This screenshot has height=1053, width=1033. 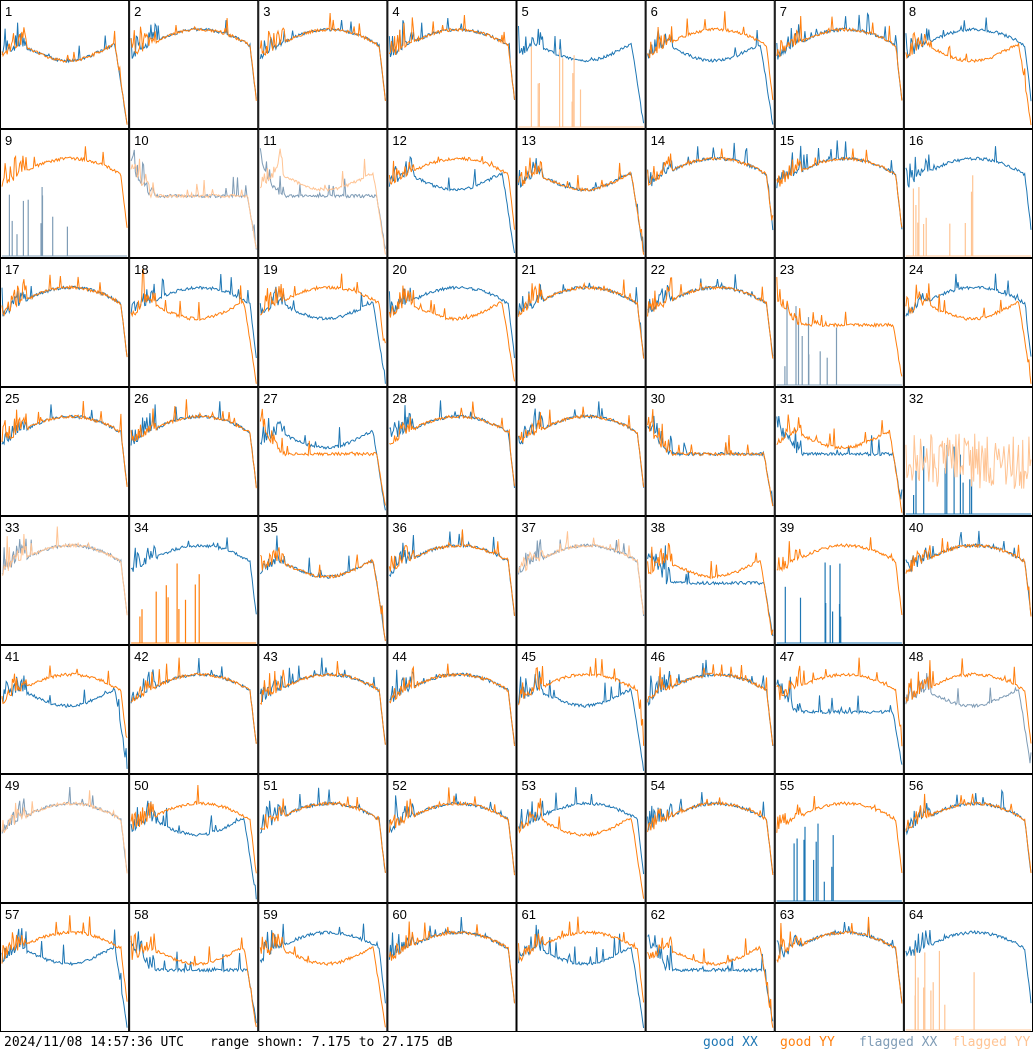 What do you see at coordinates (331, 1042) in the screenshot?
I see `range-text: range shown: 7.175 to 27.175 dB` at bounding box center [331, 1042].